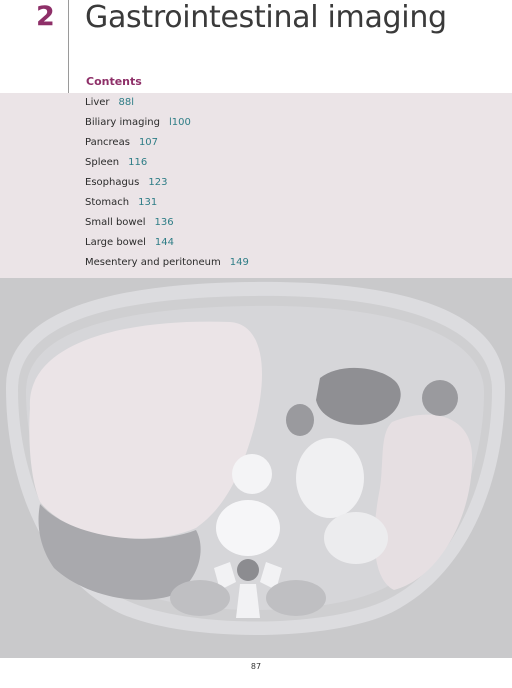 The height and width of the screenshot is (688, 512). What do you see at coordinates (239, 262) in the screenshot?
I see `toc-item-page: 149` at bounding box center [239, 262].